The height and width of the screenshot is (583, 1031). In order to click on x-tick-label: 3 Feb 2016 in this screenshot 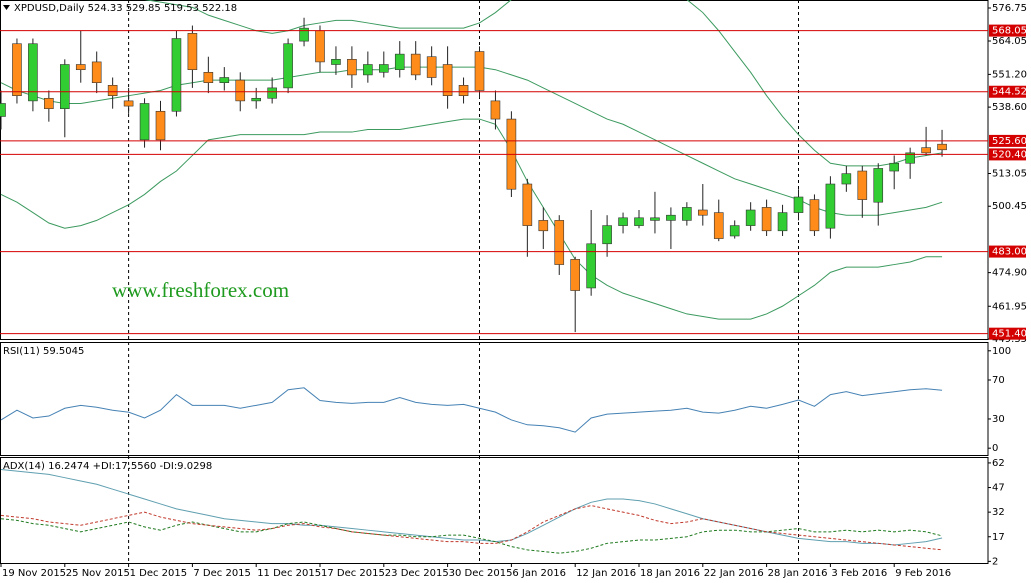, I will do `click(859, 573)`.